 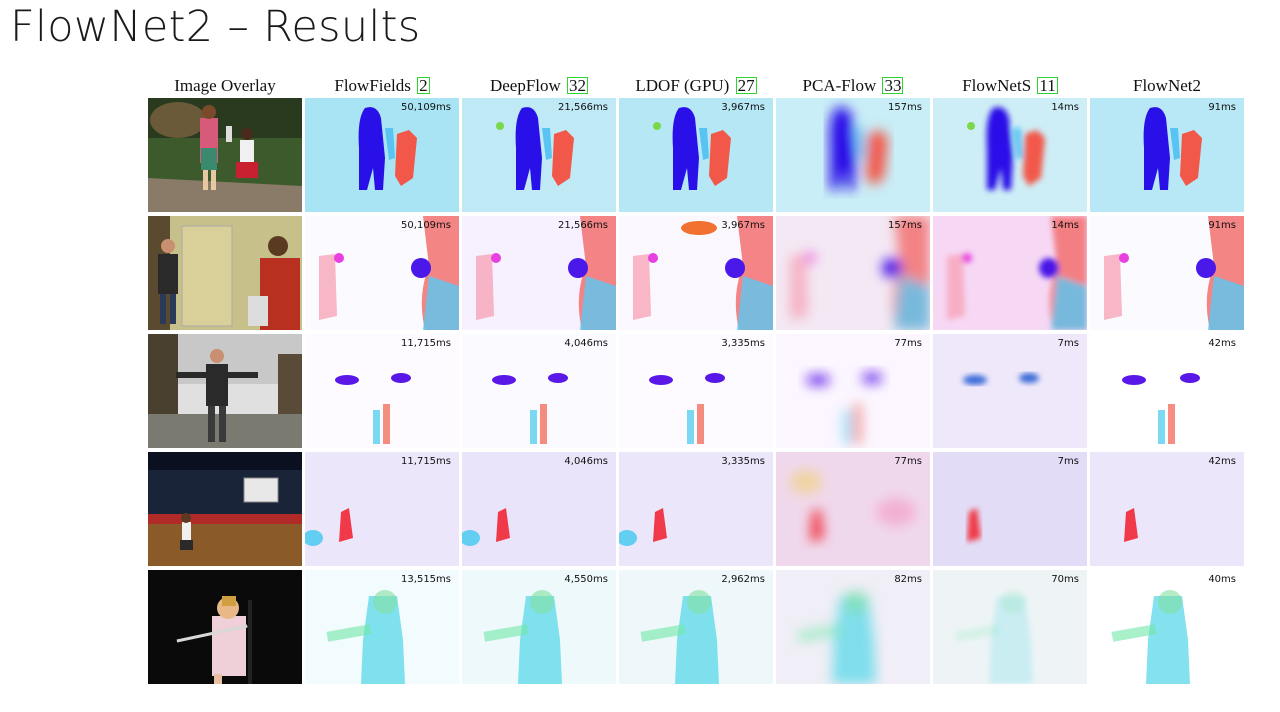 What do you see at coordinates (586, 579) in the screenshot?
I see `runtime-label: 4,550ms` at bounding box center [586, 579].